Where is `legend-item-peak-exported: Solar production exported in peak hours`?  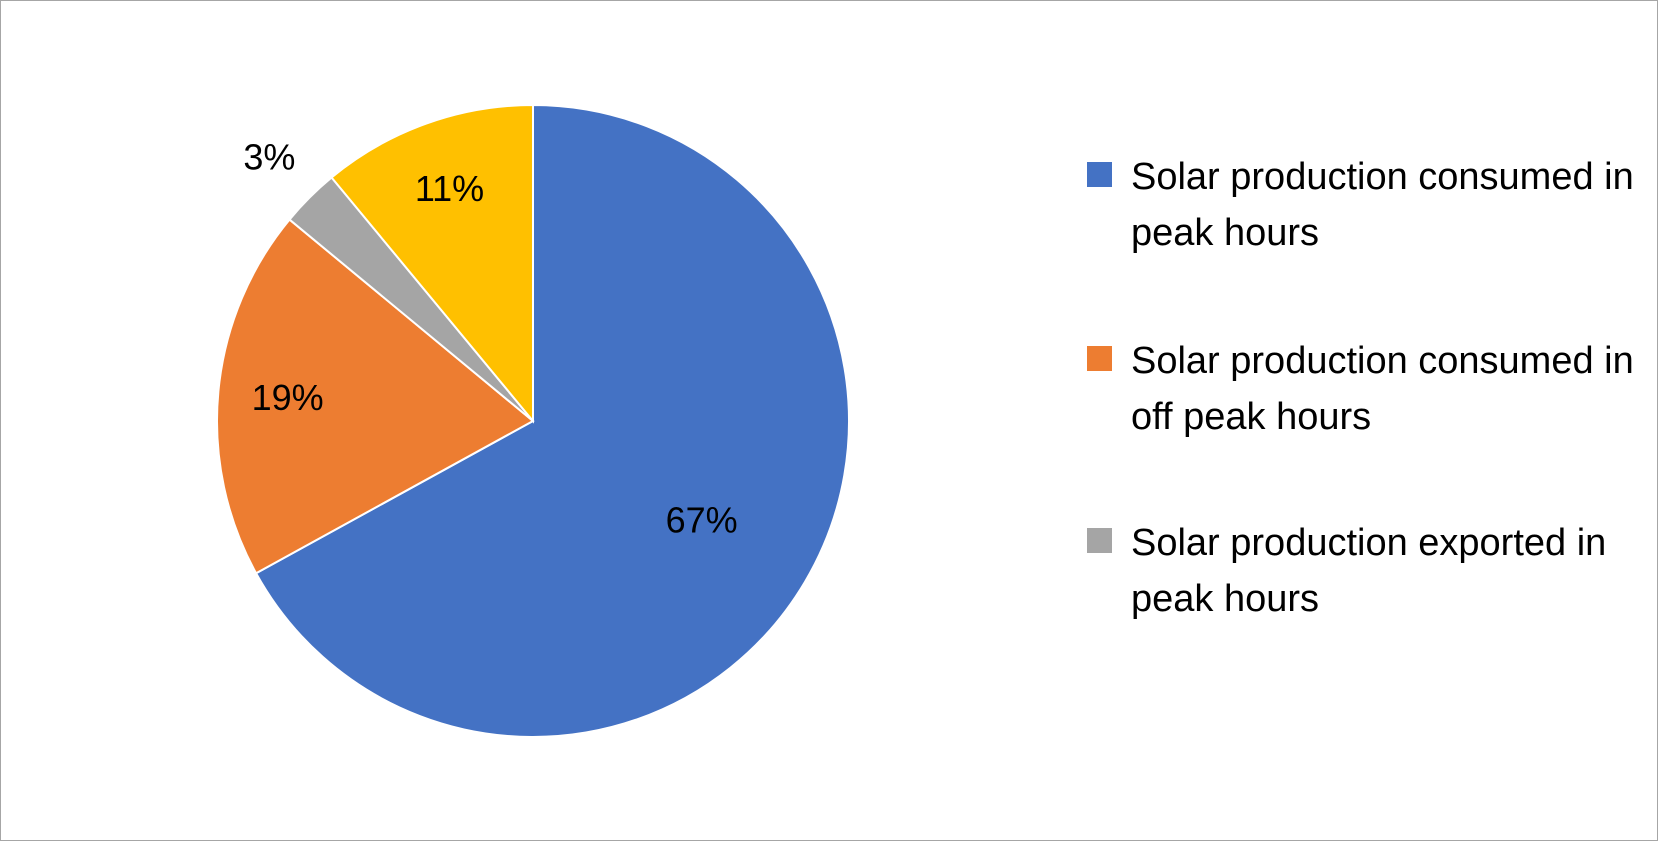
legend-item-peak-exported: Solar production exported in peak hours is located at coordinates (1367, 571).